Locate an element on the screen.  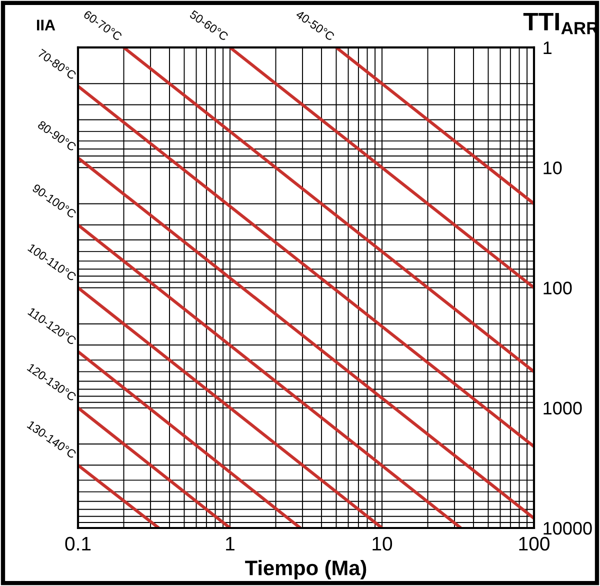
y-tick-label: 1000 is located at coordinates (563, 408).